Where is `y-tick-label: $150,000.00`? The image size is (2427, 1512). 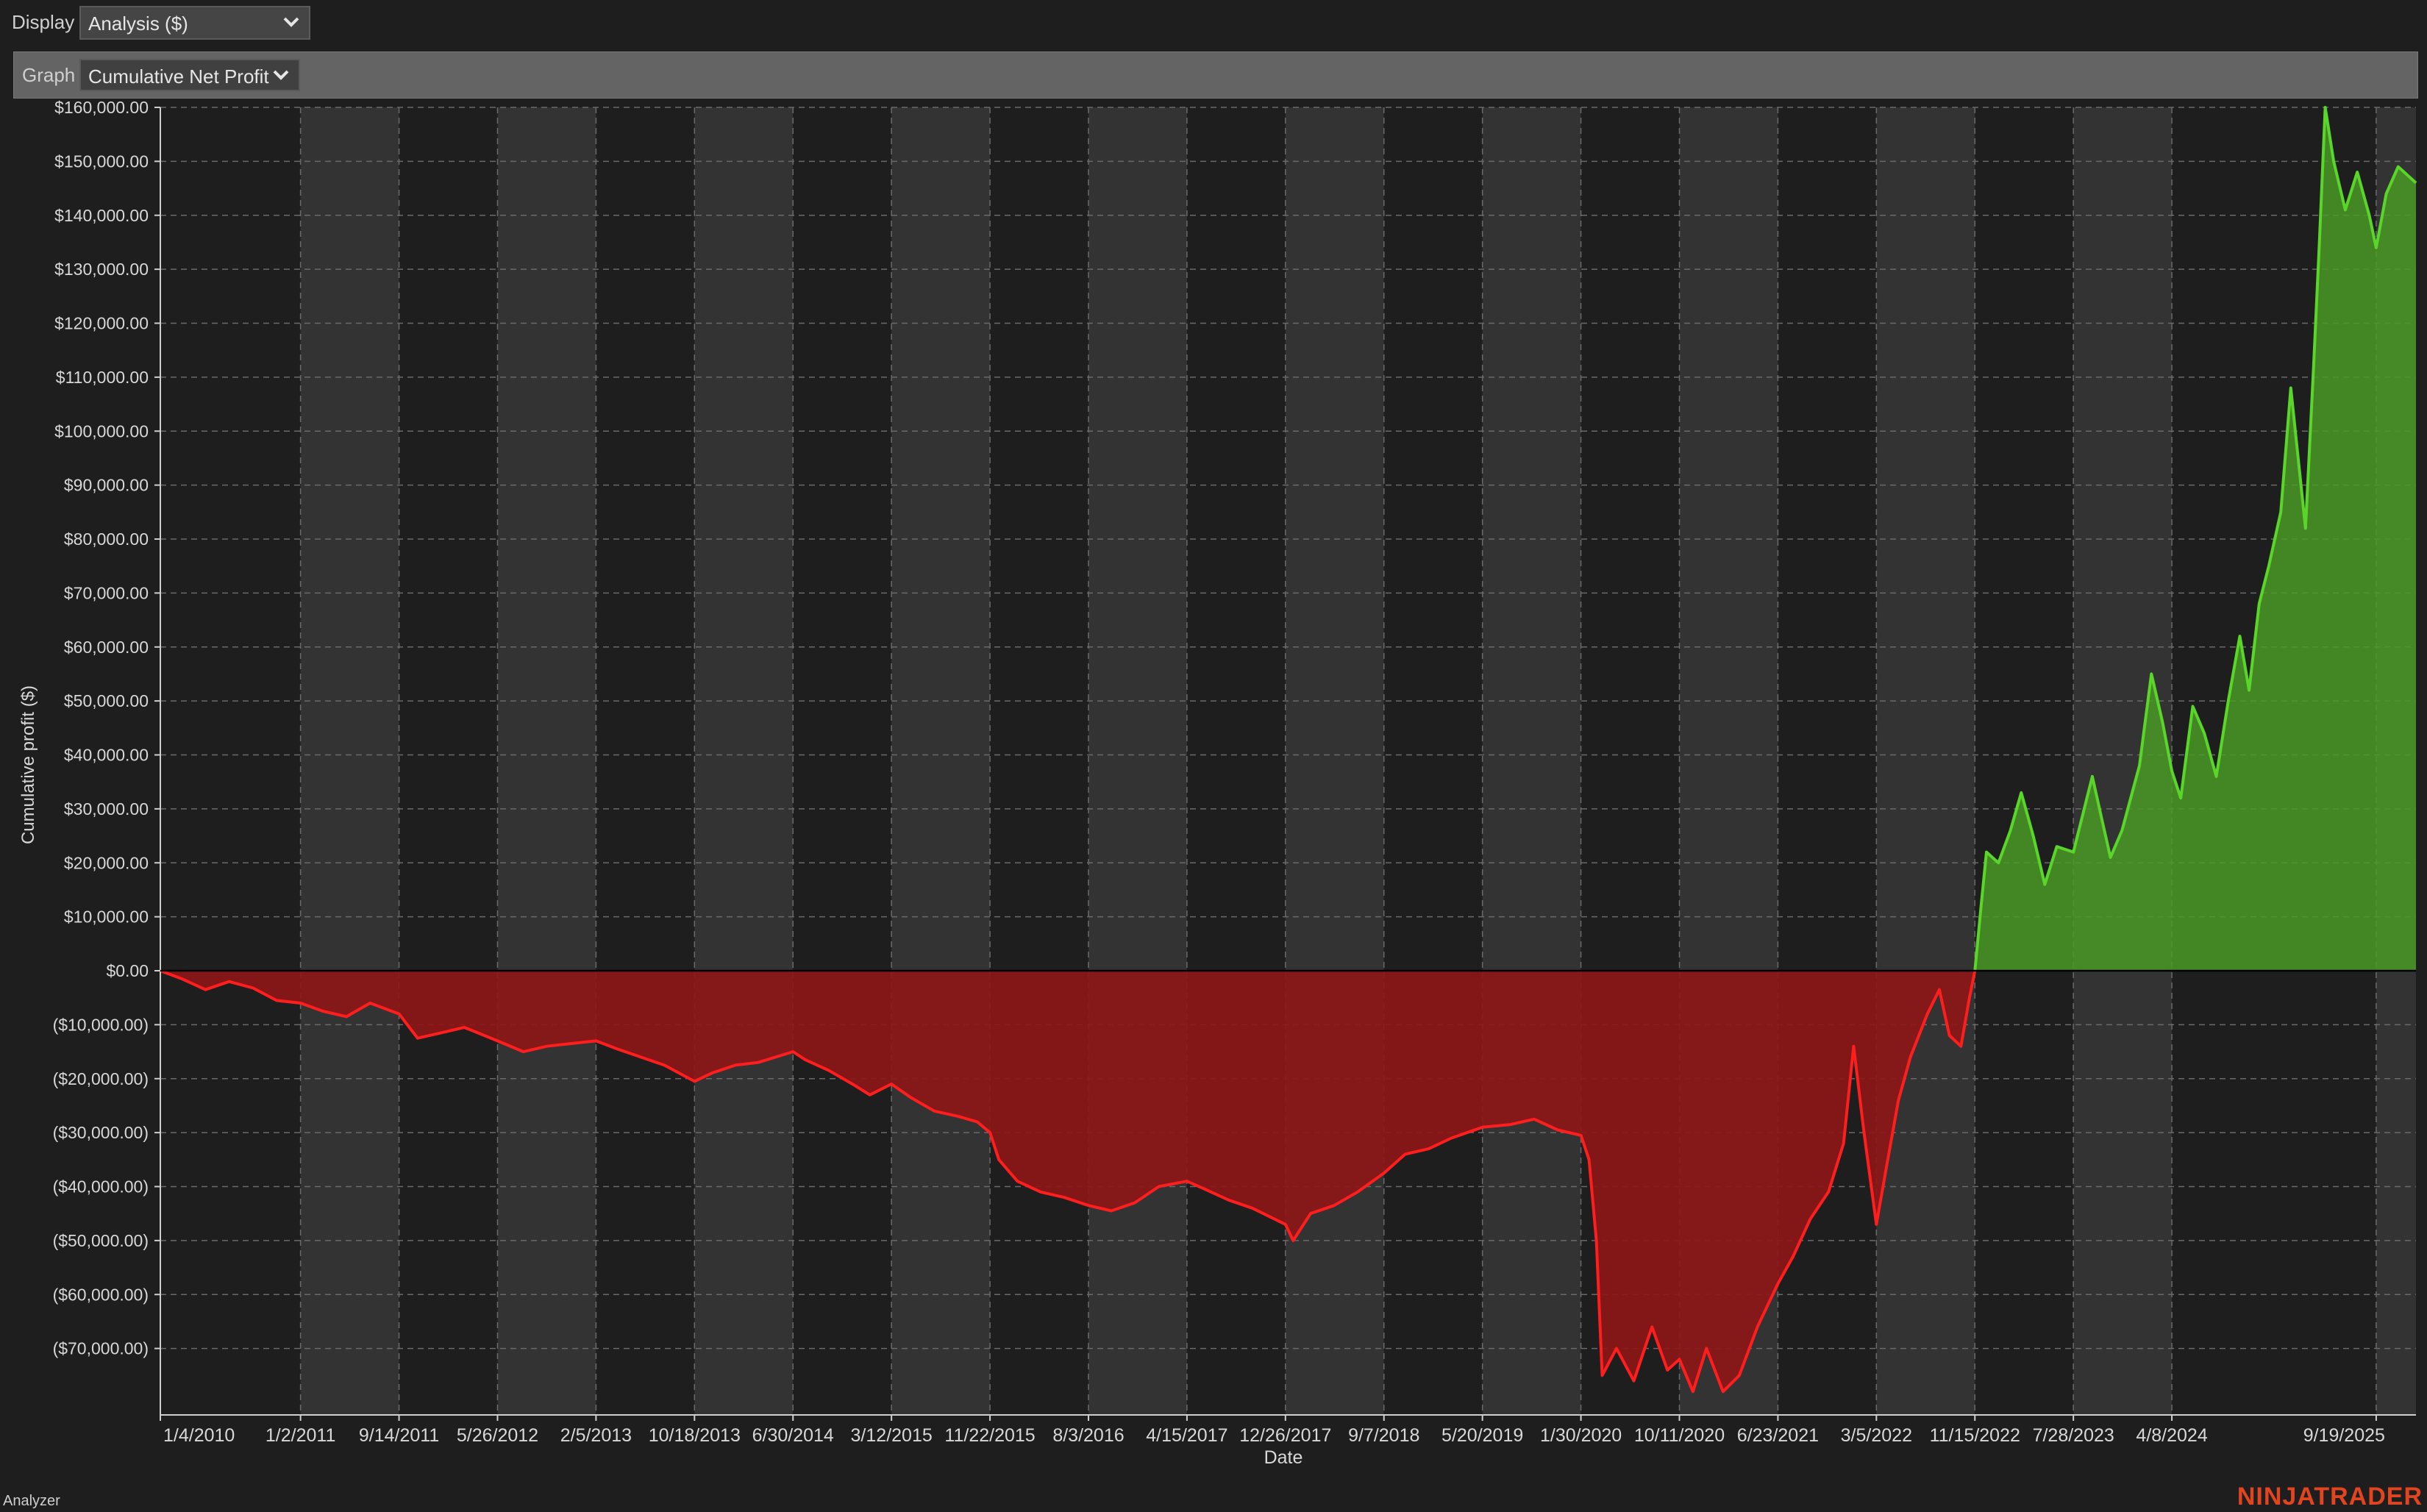
y-tick-label: $150,000.00 is located at coordinates (101, 161).